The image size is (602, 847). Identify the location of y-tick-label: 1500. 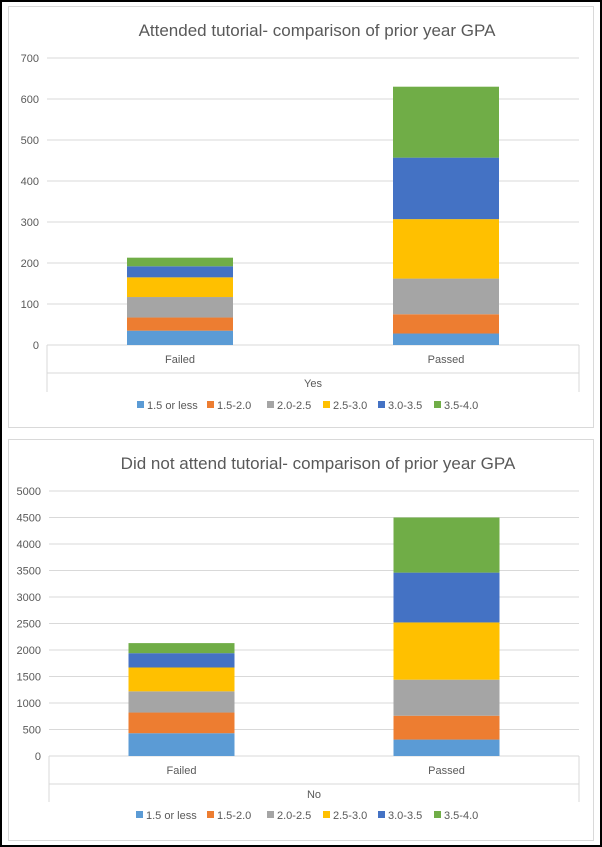
(29, 678).